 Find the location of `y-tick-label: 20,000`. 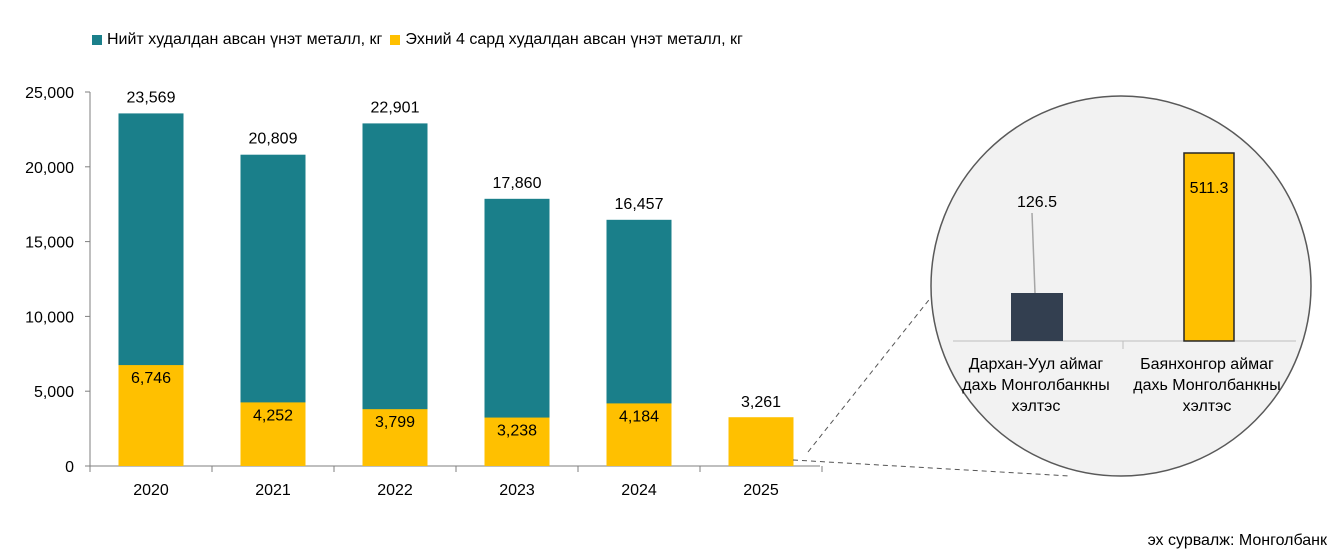

y-tick-label: 20,000 is located at coordinates (49, 168).